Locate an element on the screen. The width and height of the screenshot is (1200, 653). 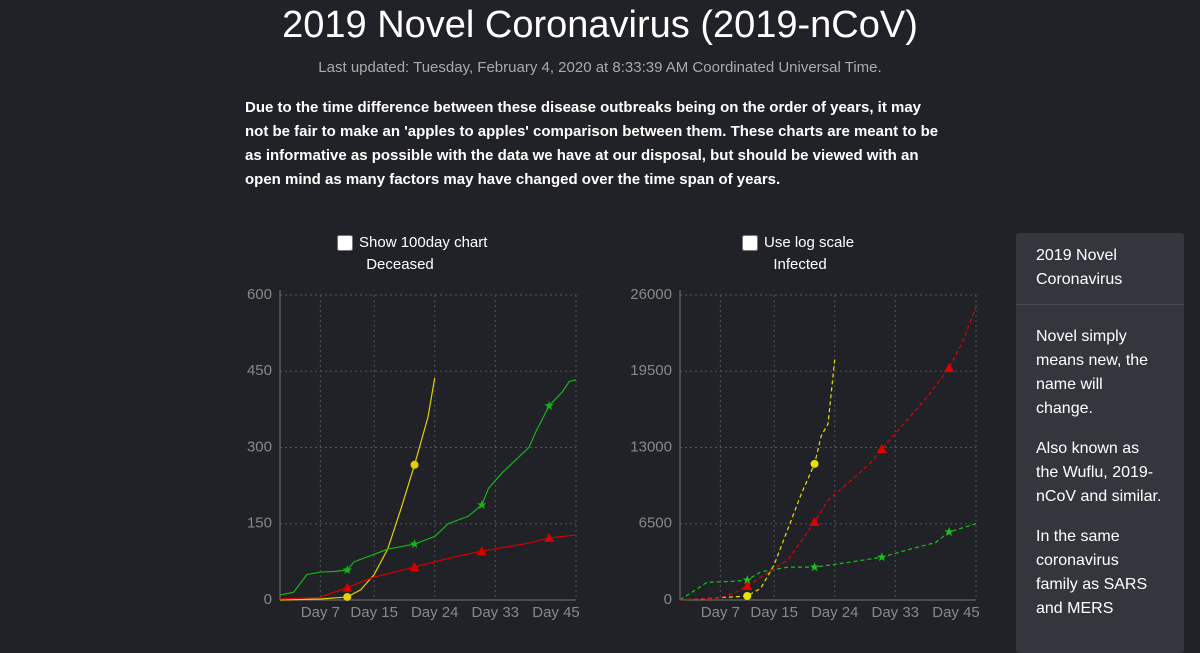
checkbox-100day: Show 100day chart is located at coordinates (412, 242).